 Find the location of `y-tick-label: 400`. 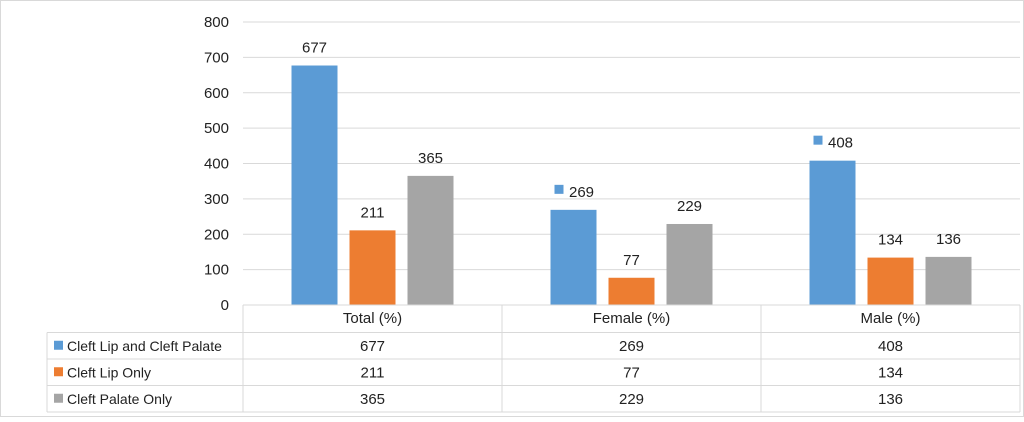

y-tick-label: 400 is located at coordinates (216, 164).